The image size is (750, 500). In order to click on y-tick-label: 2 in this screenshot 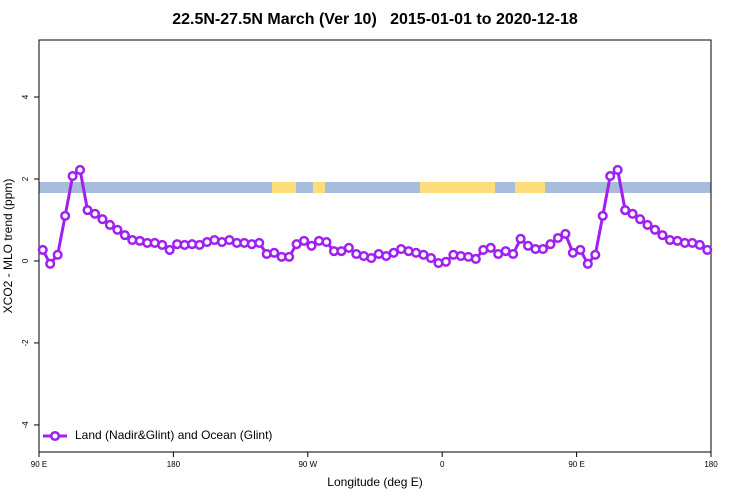, I will do `click(25, 178)`.